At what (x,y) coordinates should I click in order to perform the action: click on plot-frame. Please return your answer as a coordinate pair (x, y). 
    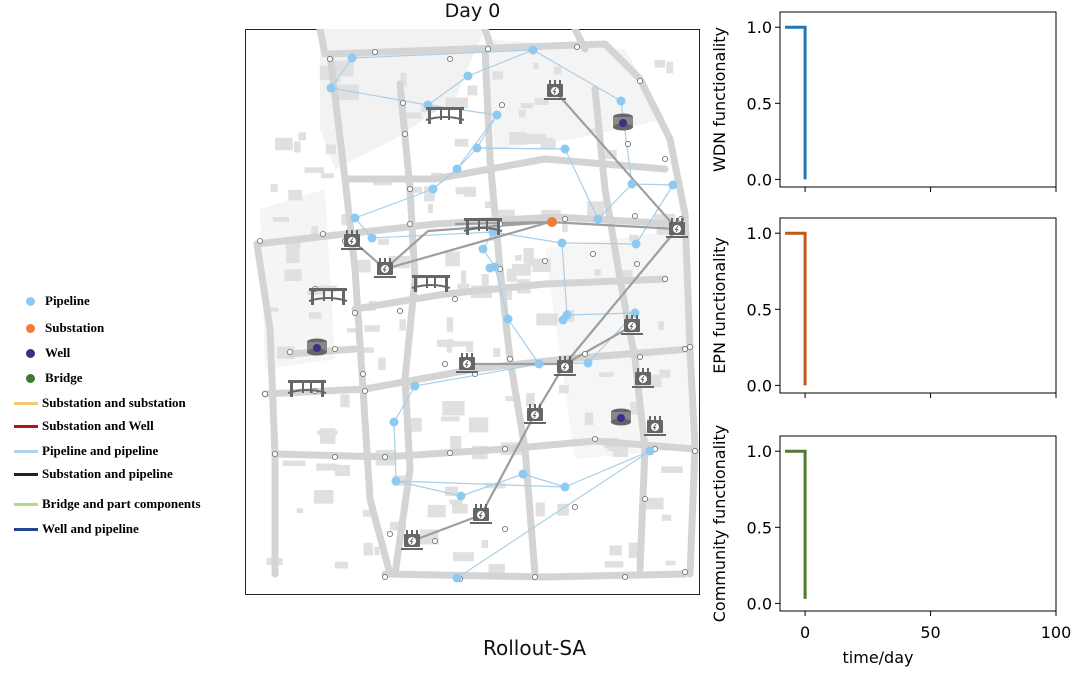
    Looking at the image, I should click on (918, 305).